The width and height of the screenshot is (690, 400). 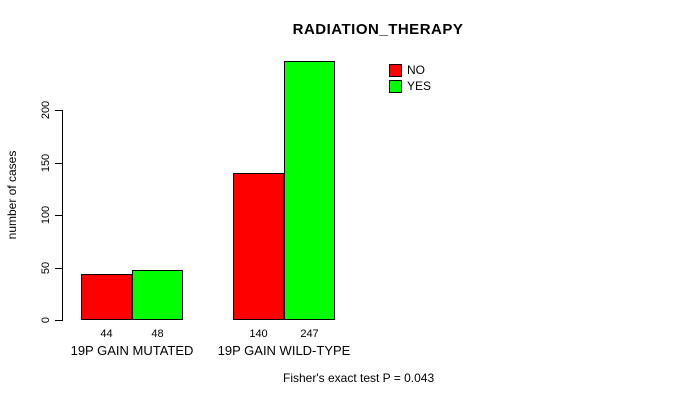 I want to click on legend-swatch-yes-icon, so click(x=395, y=86).